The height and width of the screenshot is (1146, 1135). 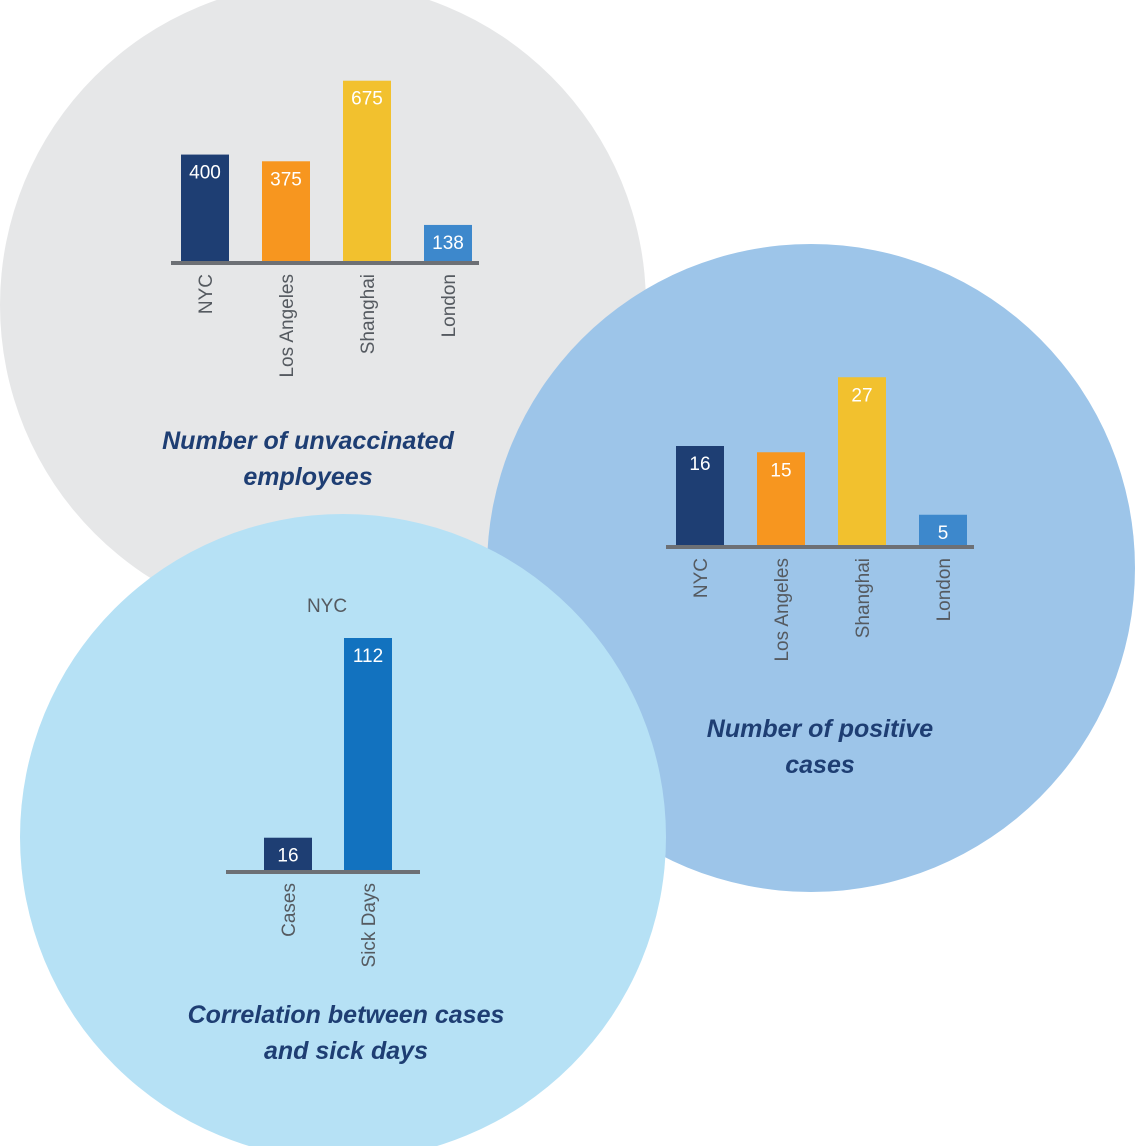 I want to click on bar-cases, so click(x=288, y=854).